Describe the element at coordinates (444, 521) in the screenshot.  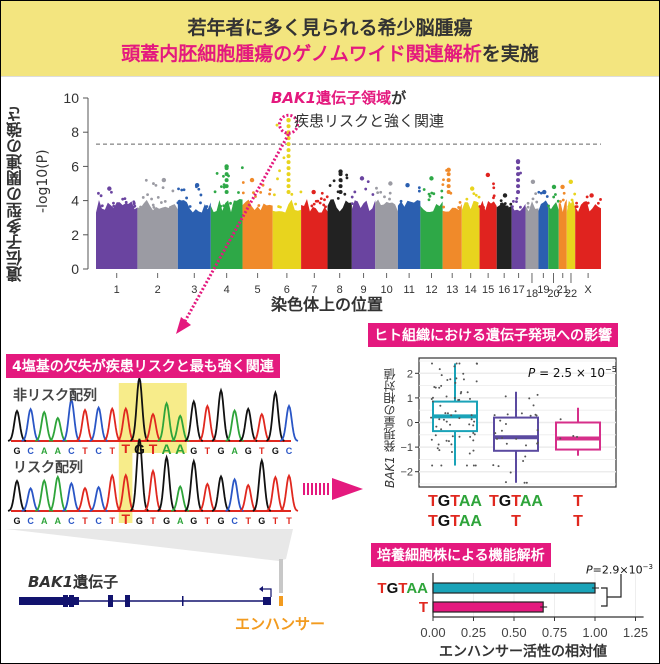
I see `genotype-base: G` at that location.